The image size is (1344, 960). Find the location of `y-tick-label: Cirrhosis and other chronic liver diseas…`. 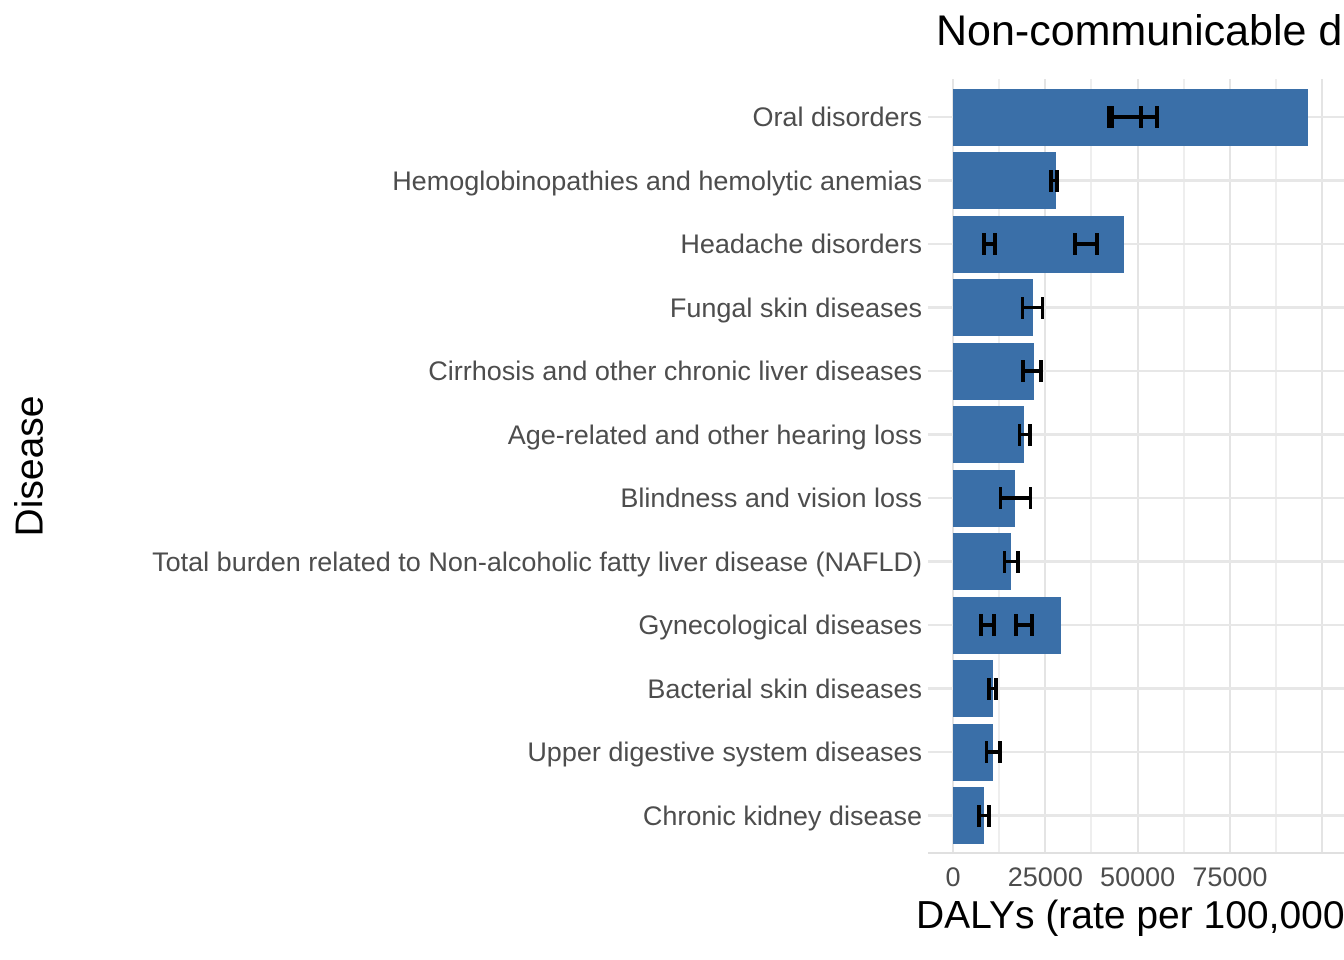

y-tick-label: Cirrhosis and other chronic liver diseas… is located at coordinates (675, 371).